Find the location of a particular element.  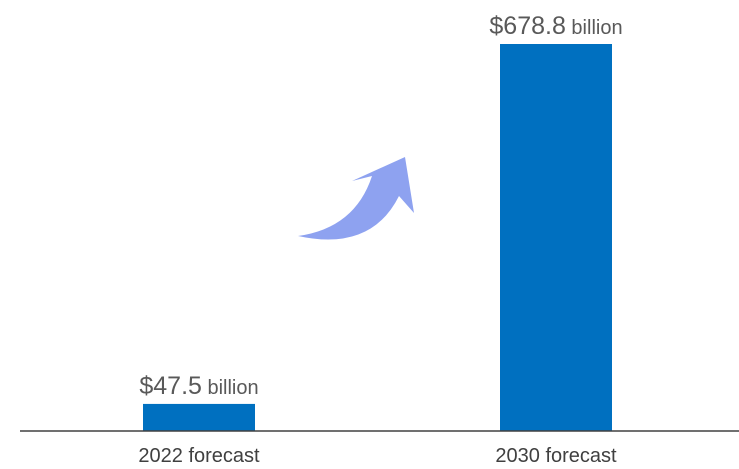

bar-2022-forecast is located at coordinates (199, 417).